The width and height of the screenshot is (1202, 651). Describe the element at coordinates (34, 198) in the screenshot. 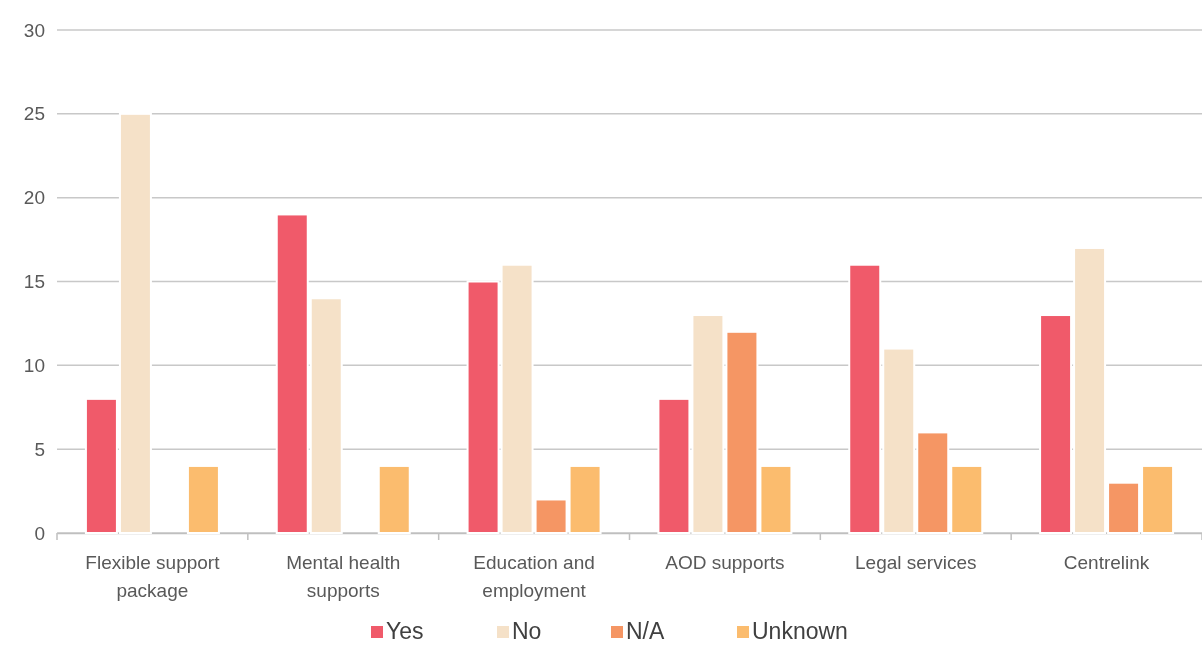

I see `y-tick-label: 20` at that location.